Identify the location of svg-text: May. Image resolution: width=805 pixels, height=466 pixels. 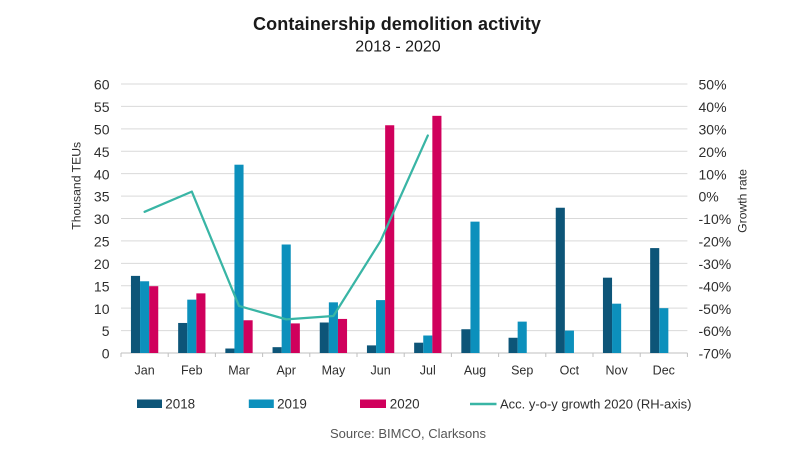
(334, 371).